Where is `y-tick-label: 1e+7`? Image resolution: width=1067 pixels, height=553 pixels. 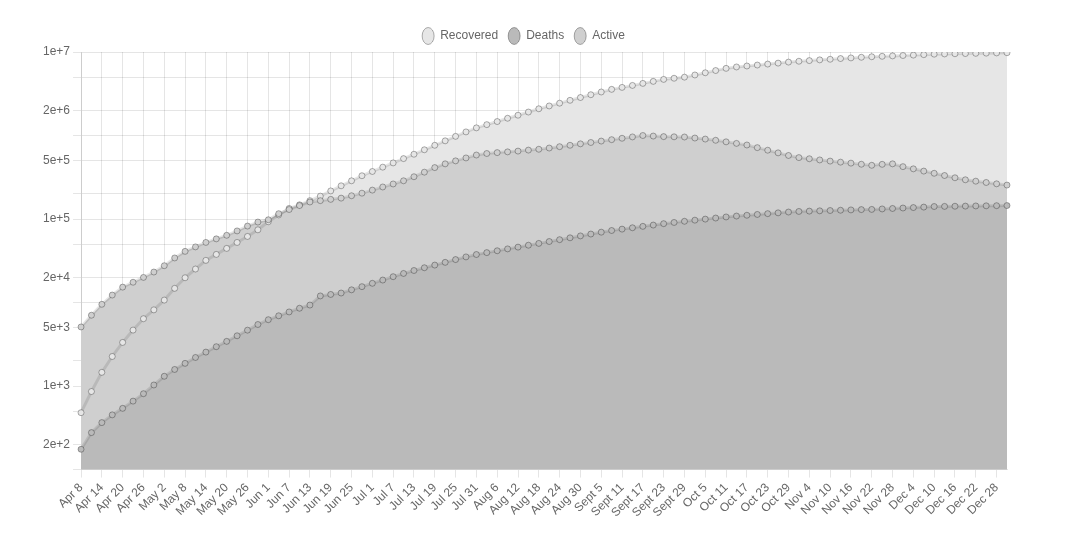 y-tick-label: 1e+7 is located at coordinates (57, 51).